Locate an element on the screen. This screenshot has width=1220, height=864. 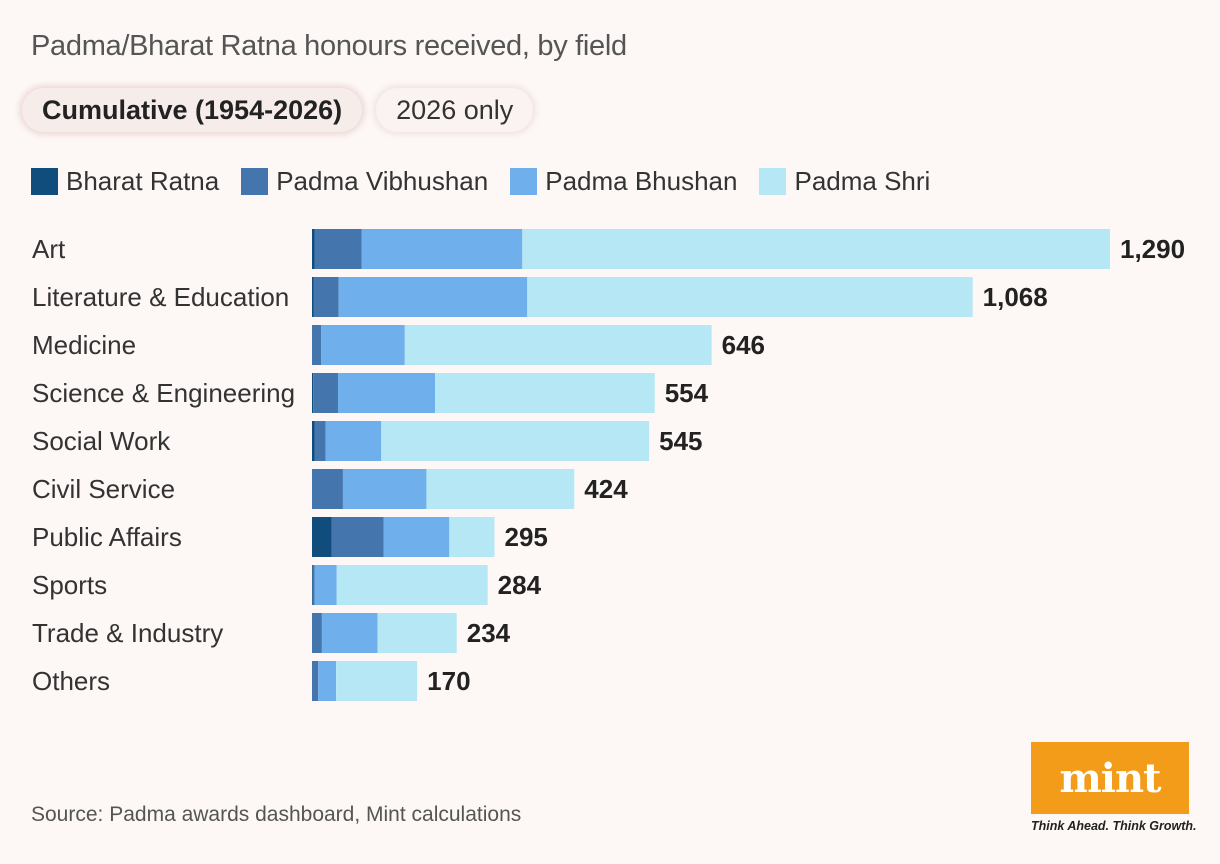
bar-art-padma-bhushan is located at coordinates (442, 249).